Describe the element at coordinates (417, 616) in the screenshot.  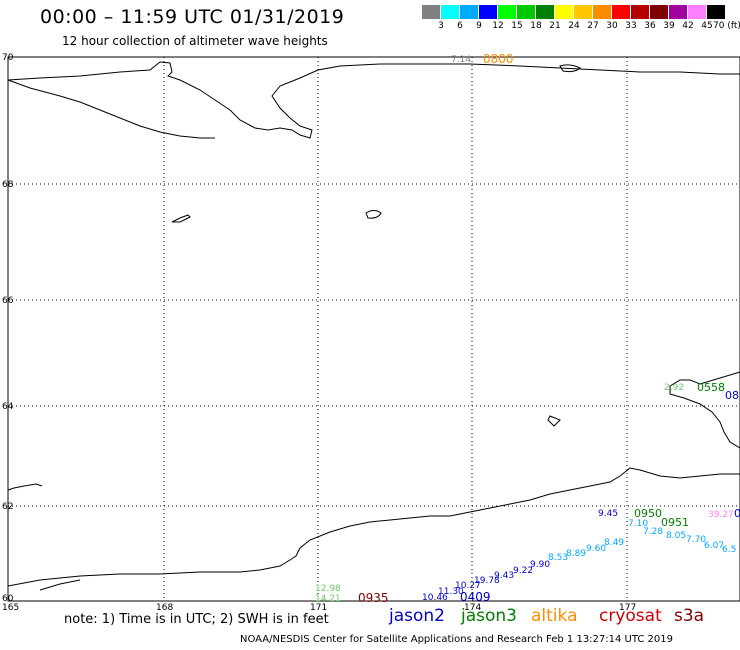
I see `sat-jason2: jason2` at that location.